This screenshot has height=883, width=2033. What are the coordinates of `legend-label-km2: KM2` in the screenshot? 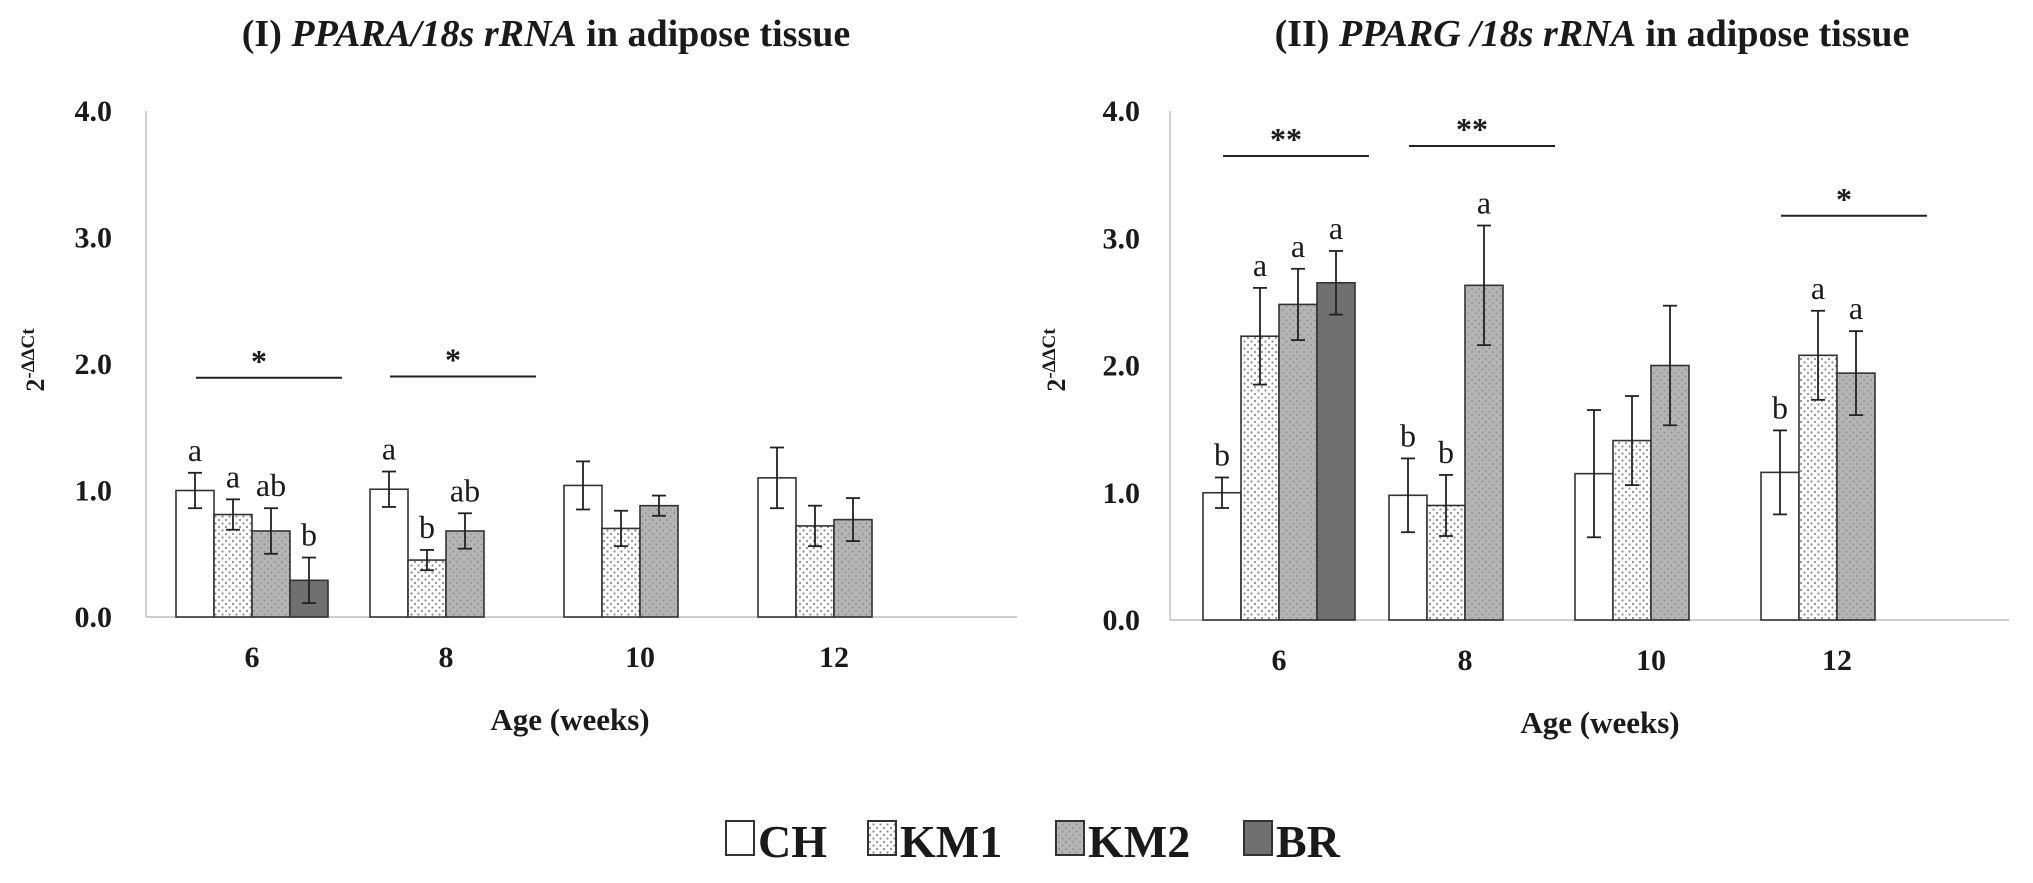 It's located at (1139, 841).